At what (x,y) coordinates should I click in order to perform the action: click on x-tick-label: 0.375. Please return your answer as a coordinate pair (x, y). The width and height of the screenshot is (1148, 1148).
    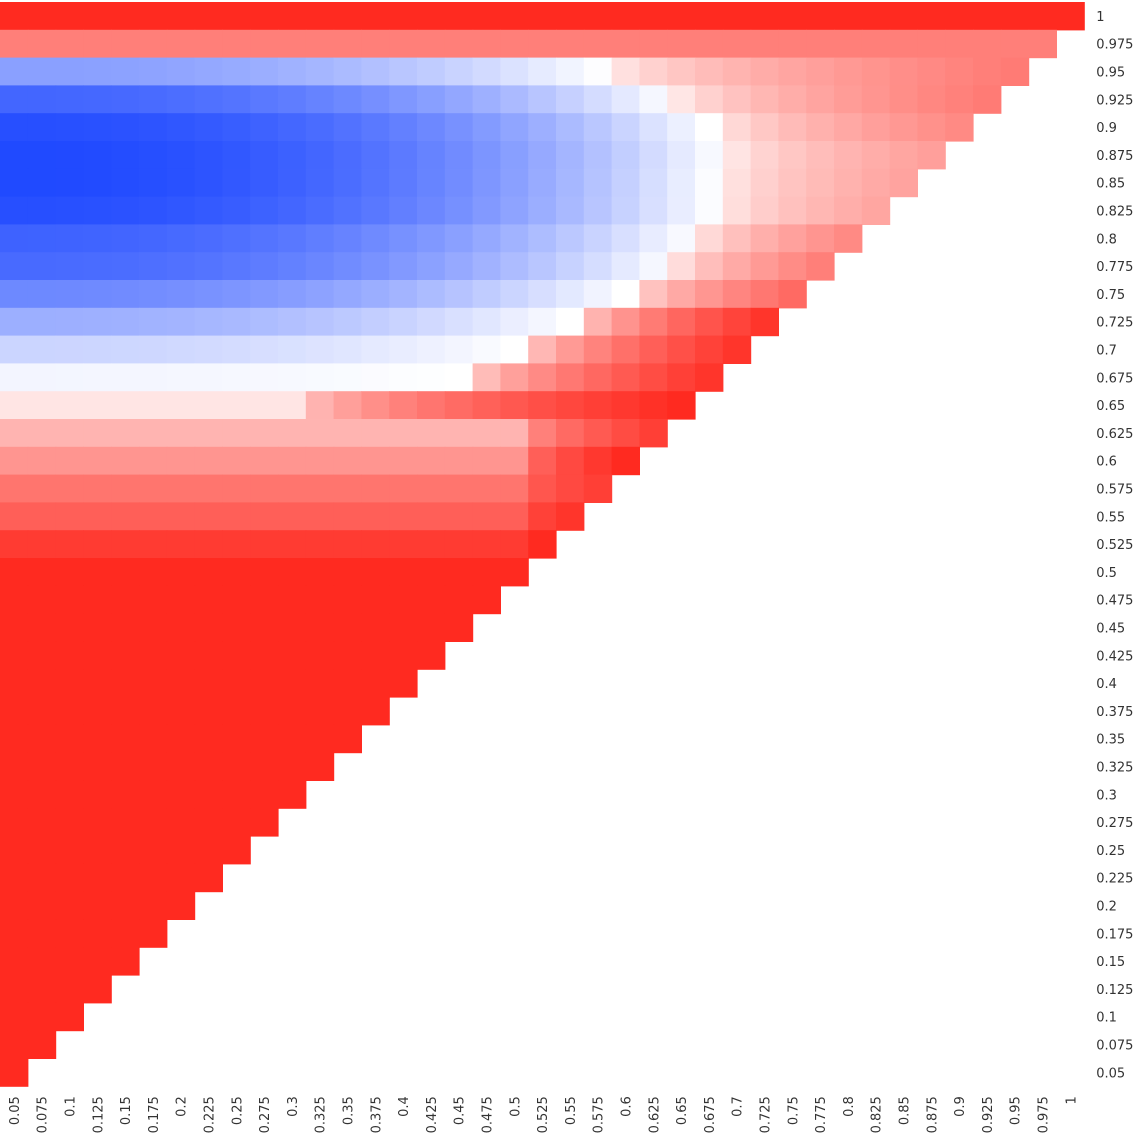
    Looking at the image, I should click on (376, 1114).